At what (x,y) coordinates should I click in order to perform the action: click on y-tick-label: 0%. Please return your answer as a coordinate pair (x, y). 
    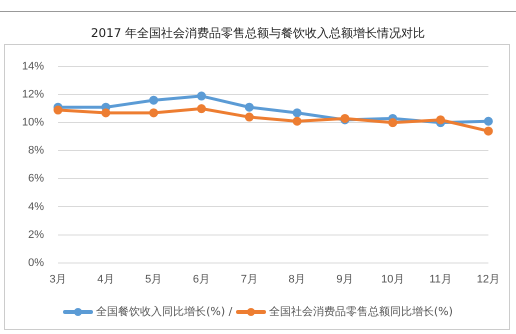
    Looking at the image, I should click on (36, 262).